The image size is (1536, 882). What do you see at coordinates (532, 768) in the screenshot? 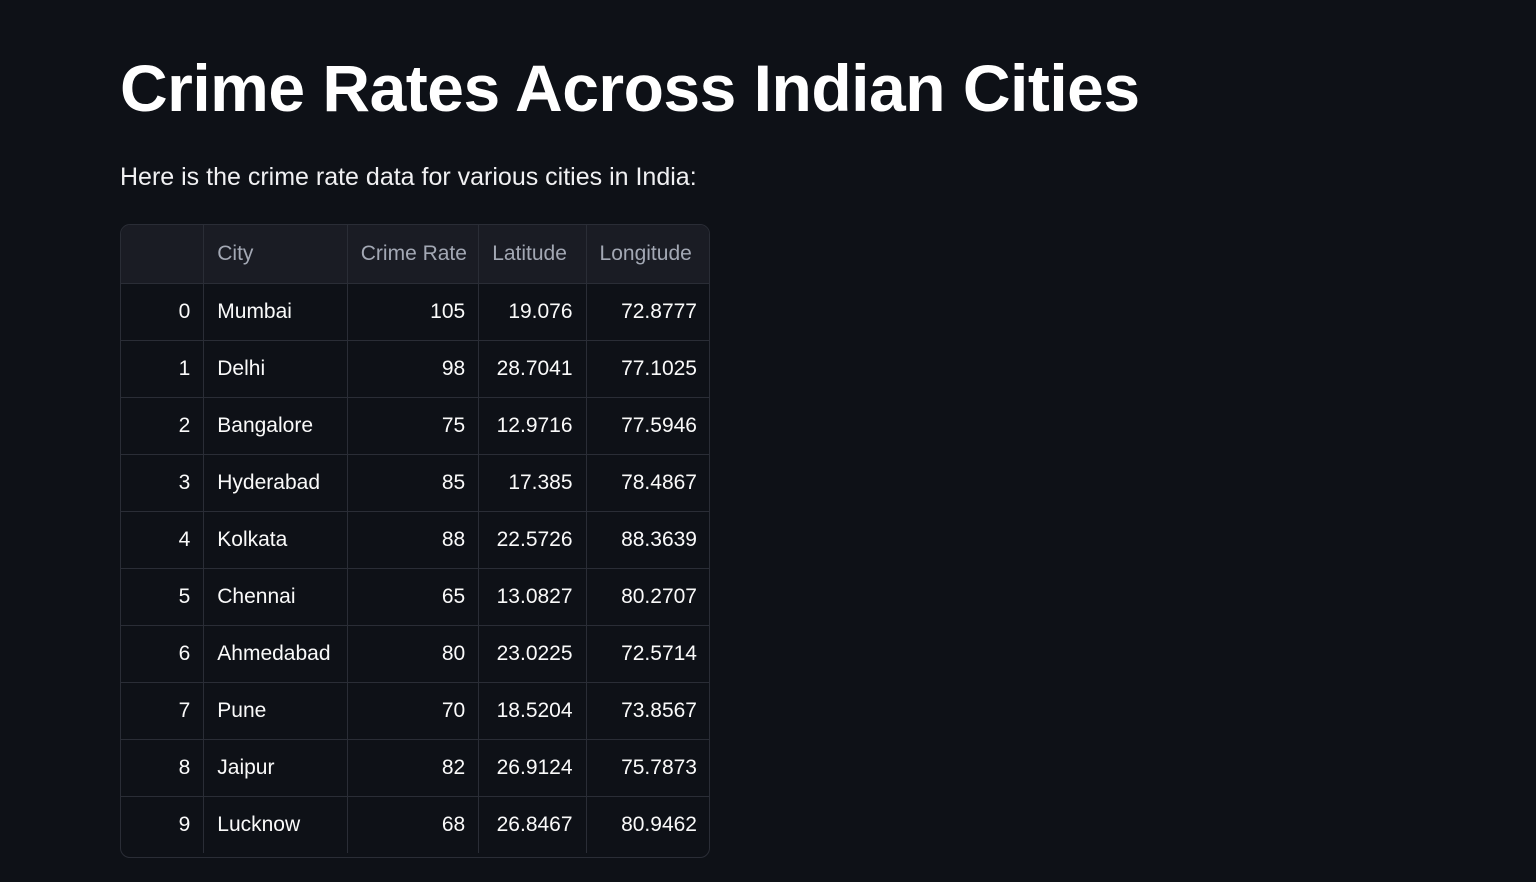
I see `latitude-cell: 26.9124` at bounding box center [532, 768].